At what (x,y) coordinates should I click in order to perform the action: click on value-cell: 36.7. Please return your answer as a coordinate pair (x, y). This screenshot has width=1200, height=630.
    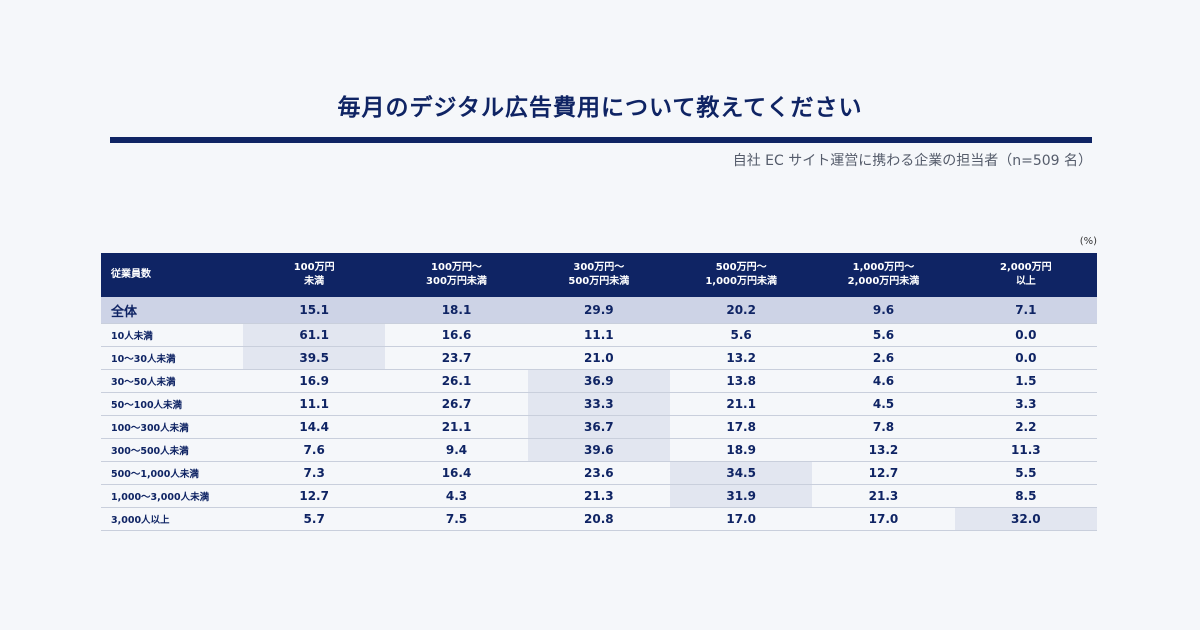
    Looking at the image, I should click on (598, 427).